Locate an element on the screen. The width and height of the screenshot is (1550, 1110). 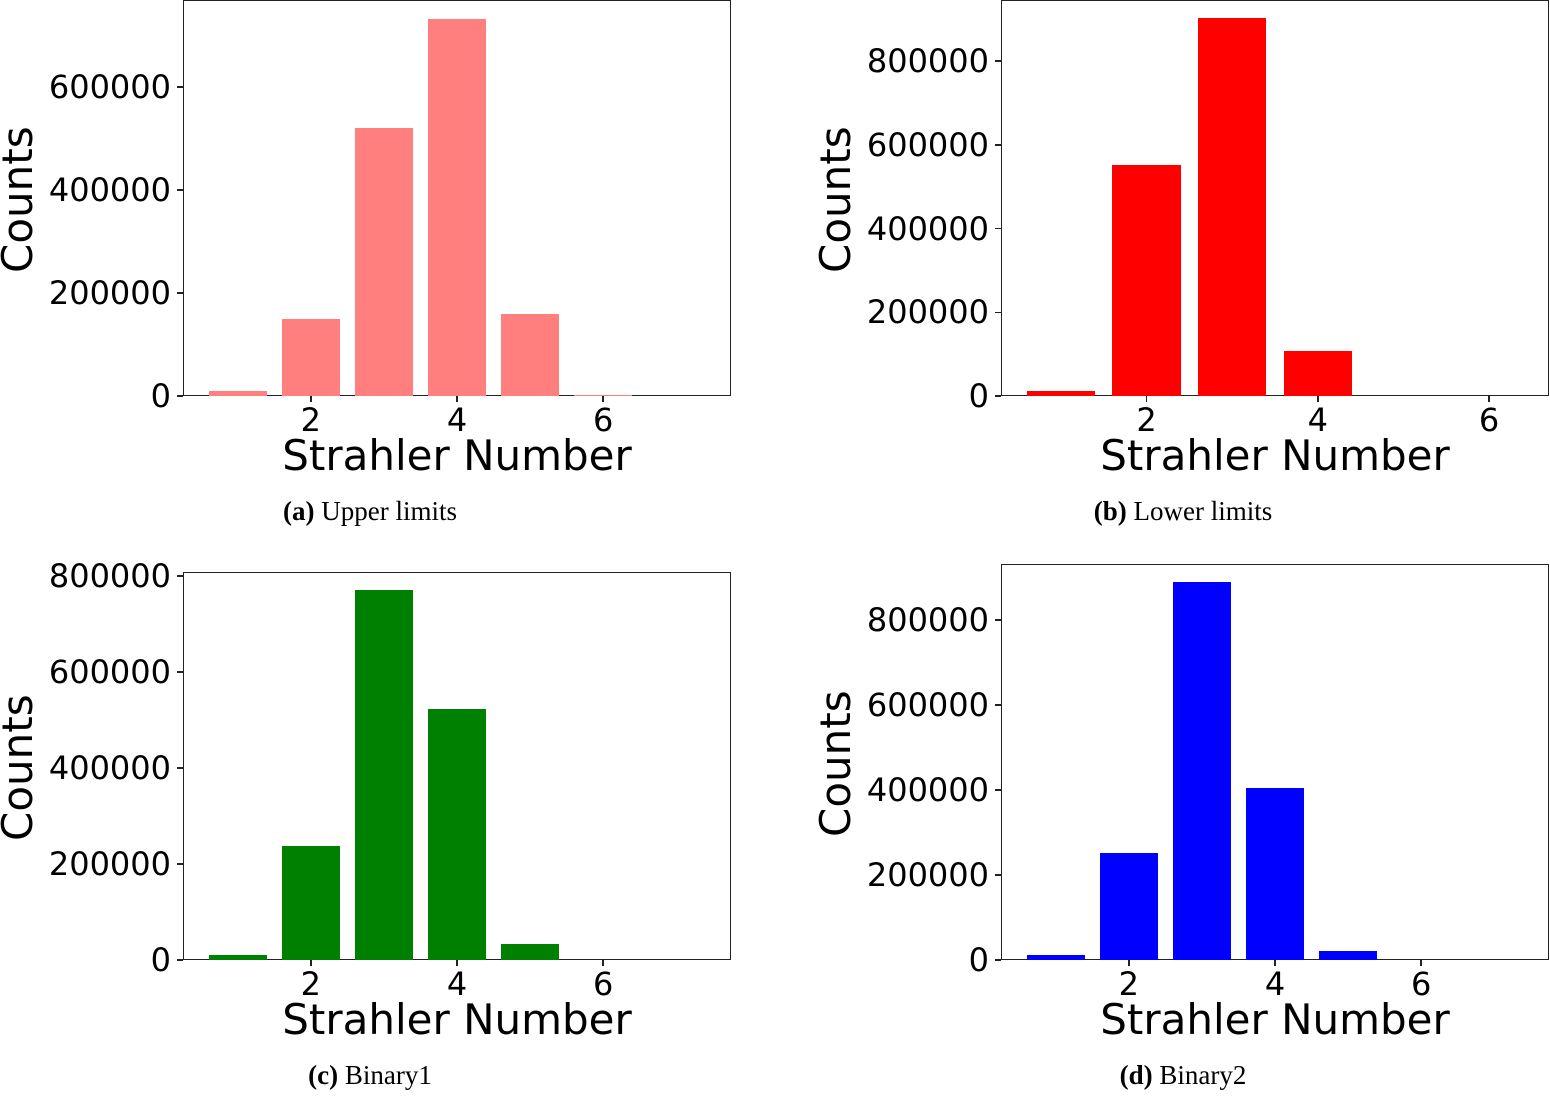
caption-letter: (a) is located at coordinates (299, 511).